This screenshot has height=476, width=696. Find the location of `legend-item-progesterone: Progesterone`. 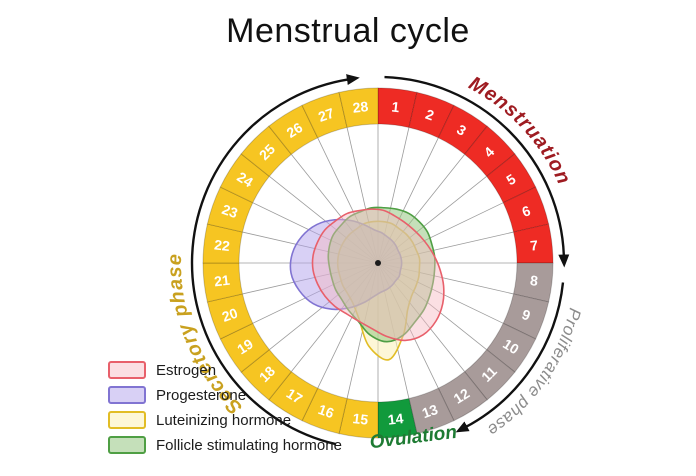

legend-item-progesterone: Progesterone is located at coordinates (225, 395).